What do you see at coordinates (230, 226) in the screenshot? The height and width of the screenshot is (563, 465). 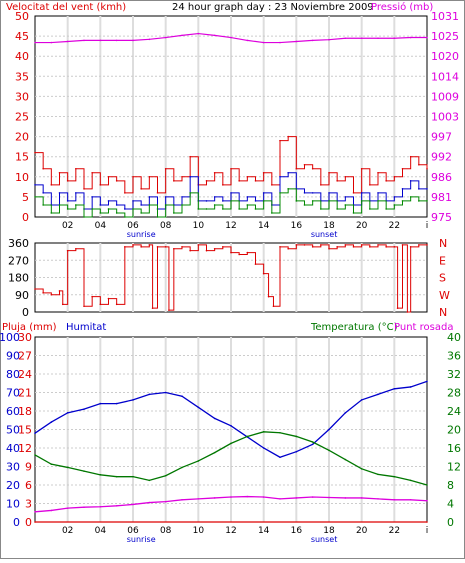 I see `wind-xtick-label: 12` at bounding box center [230, 226].